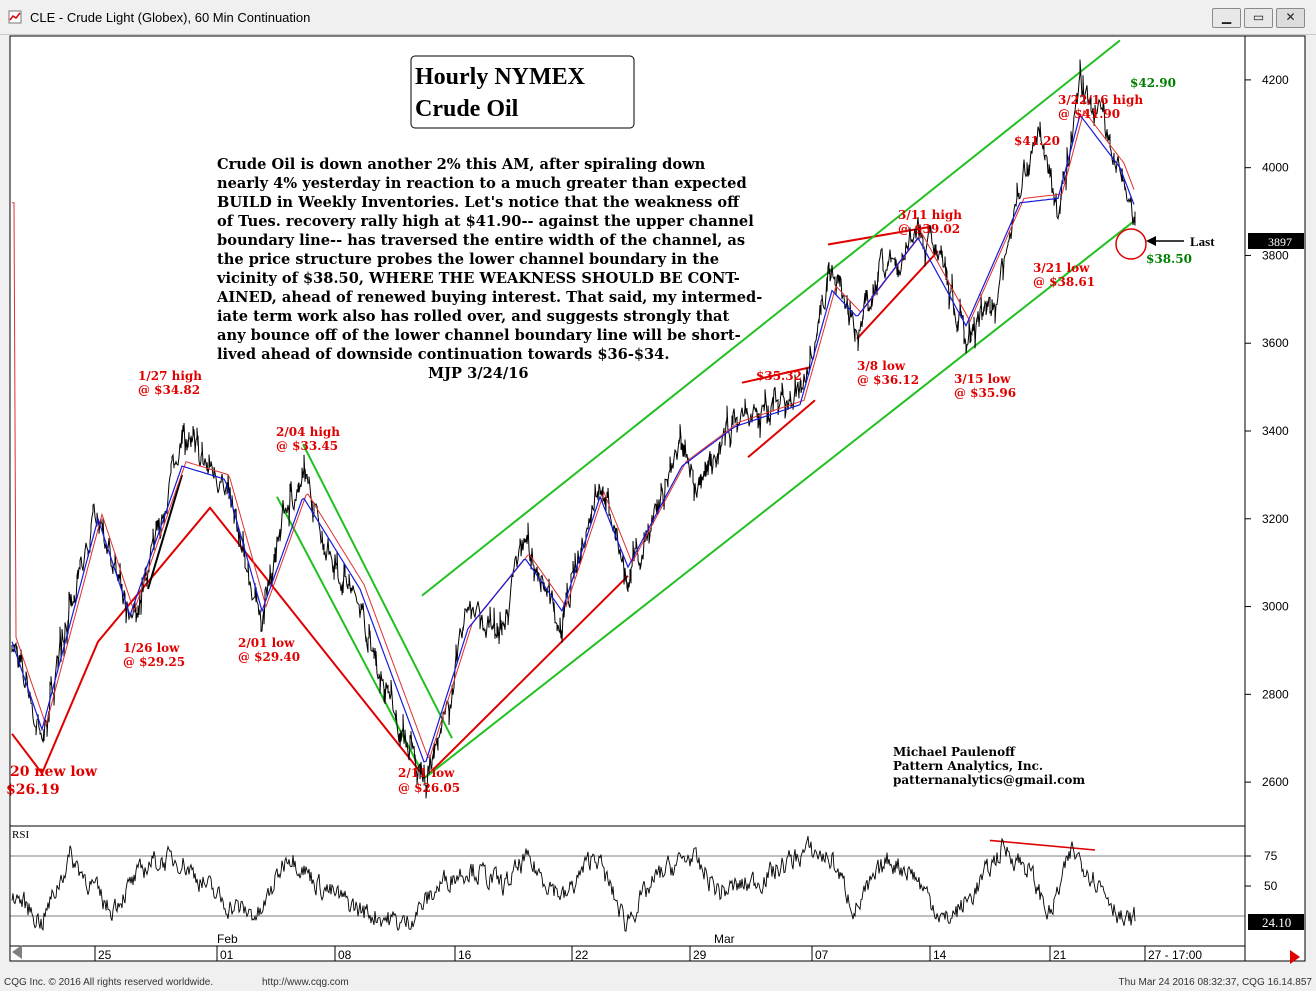  What do you see at coordinates (105, 955) in the screenshot?
I see `time-axis-label: 25` at bounding box center [105, 955].